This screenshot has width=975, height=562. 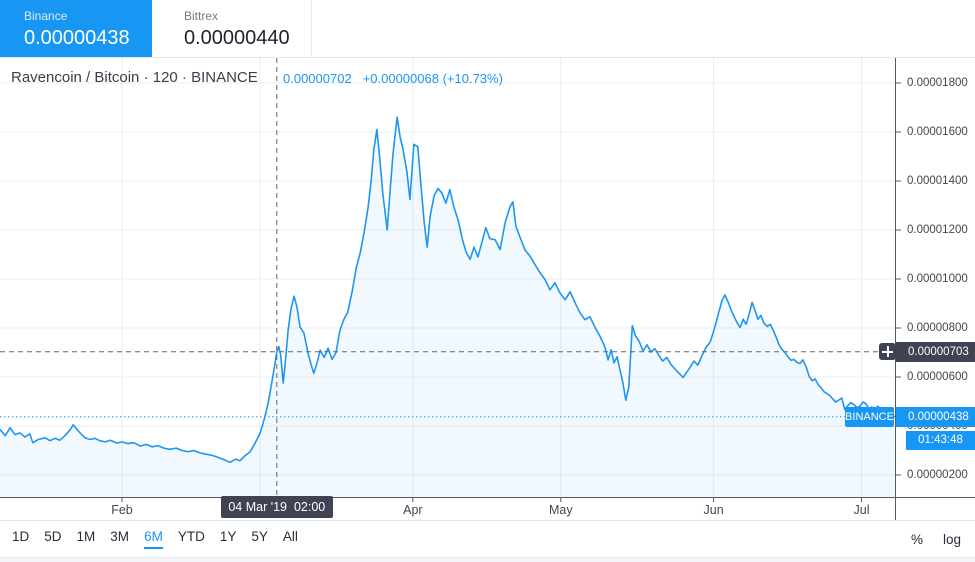 What do you see at coordinates (228, 536) in the screenshot?
I see `range-button-1y: 1Y` at bounding box center [228, 536].